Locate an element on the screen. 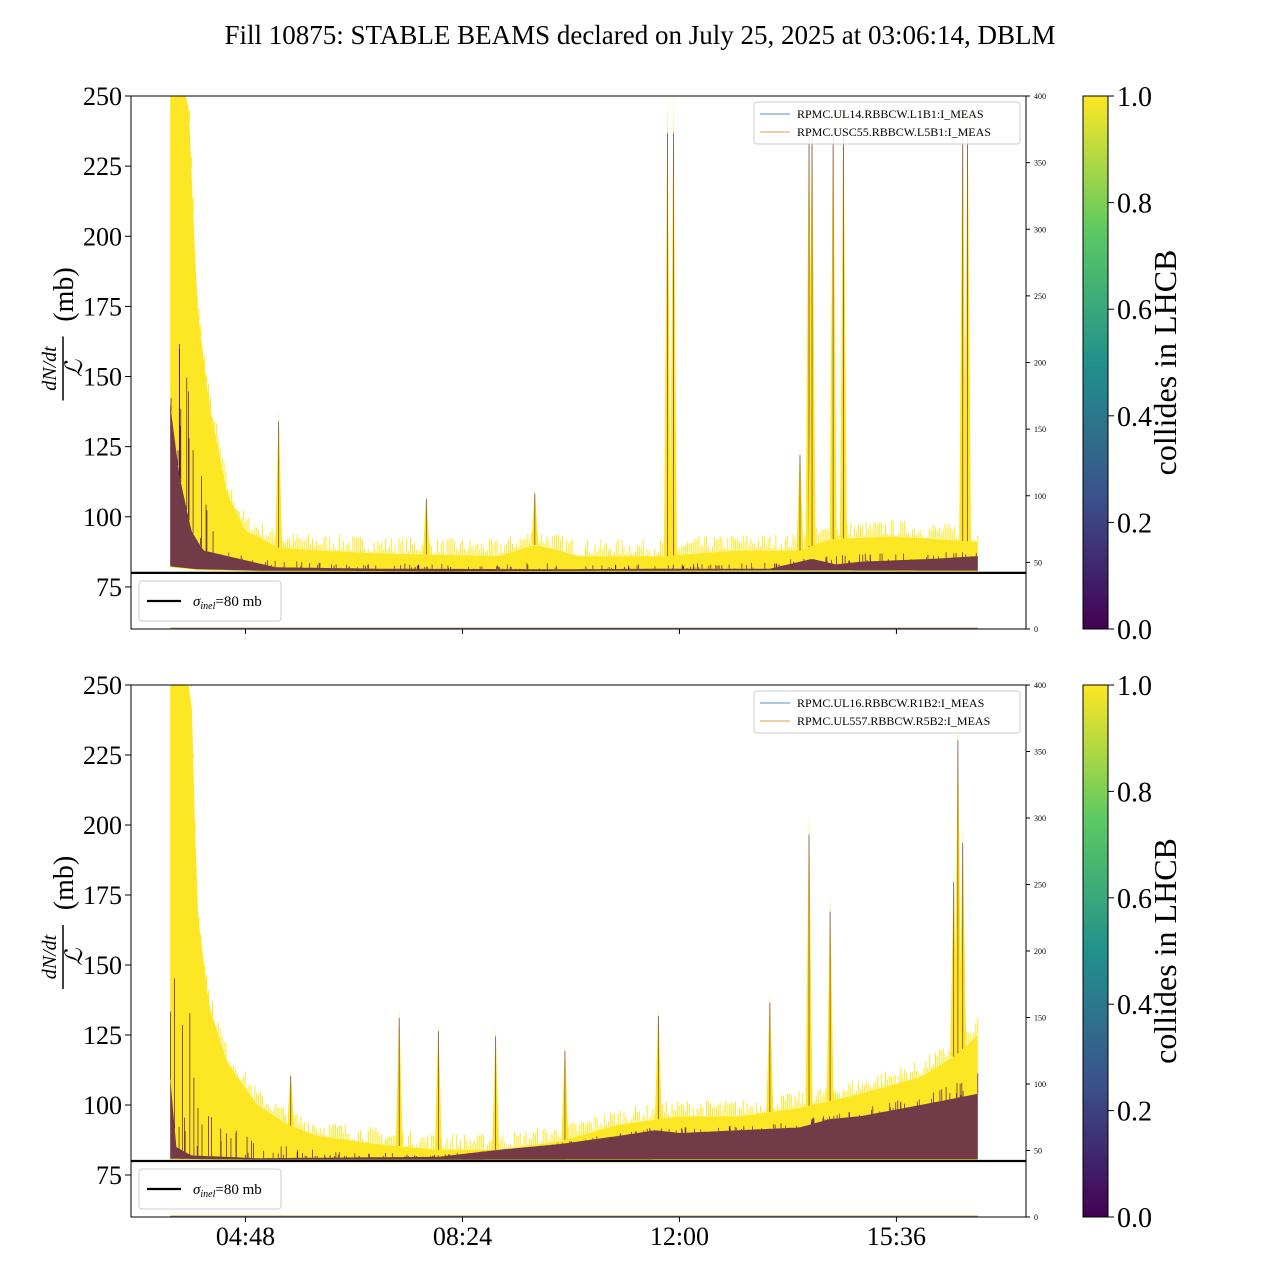 The image size is (1280, 1280). legend-label: RPMC.UL16.RBBCW.R1B2:I_MEAS is located at coordinates (890, 703).